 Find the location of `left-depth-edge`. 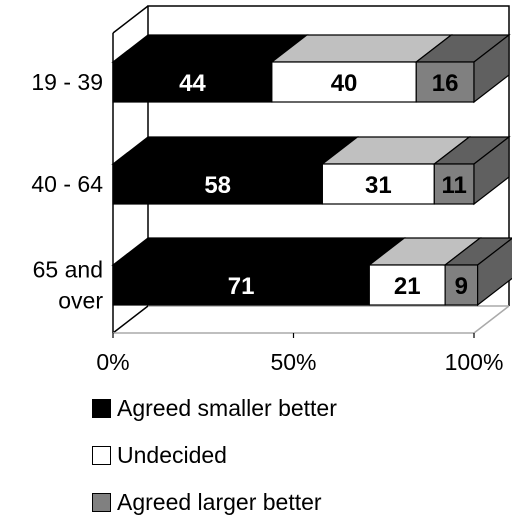

left-depth-edge is located at coordinates (130, 319).